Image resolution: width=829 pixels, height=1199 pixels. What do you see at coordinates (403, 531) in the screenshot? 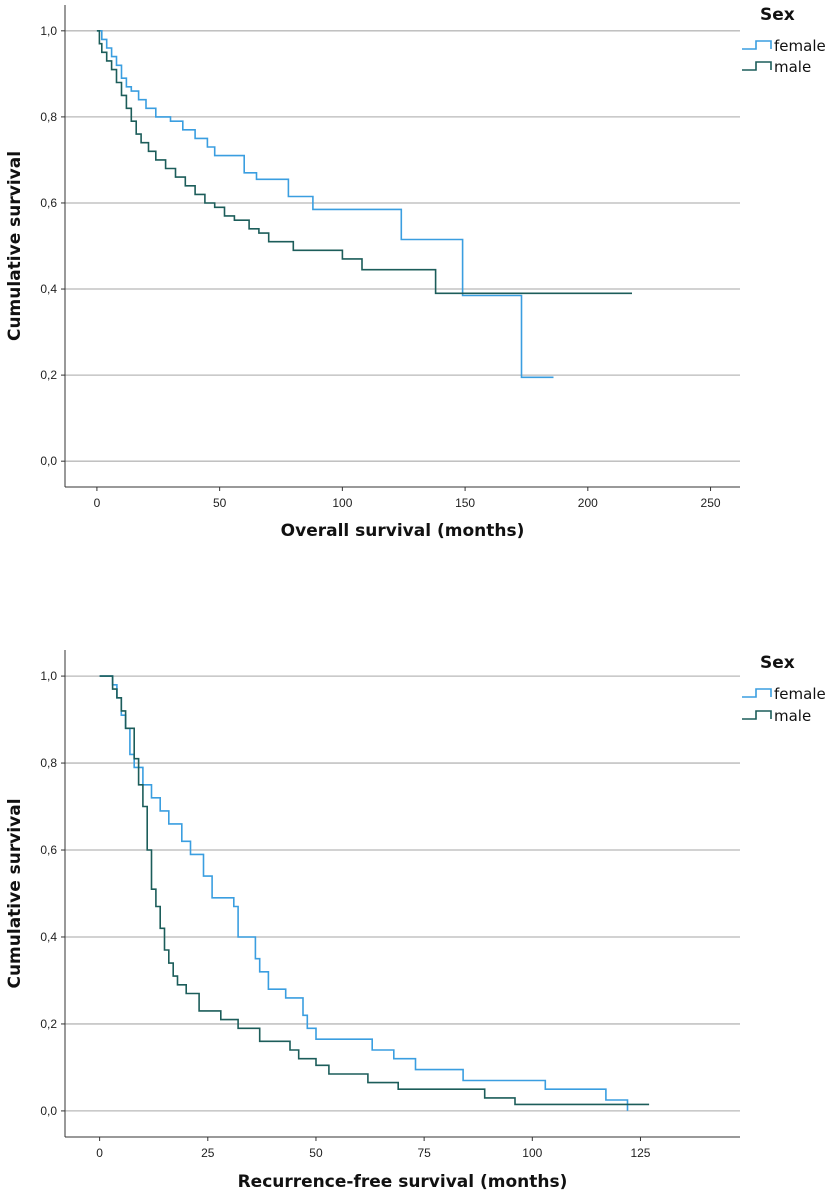
I see `x-axis-title: Overall survival (months)` at bounding box center [403, 531].